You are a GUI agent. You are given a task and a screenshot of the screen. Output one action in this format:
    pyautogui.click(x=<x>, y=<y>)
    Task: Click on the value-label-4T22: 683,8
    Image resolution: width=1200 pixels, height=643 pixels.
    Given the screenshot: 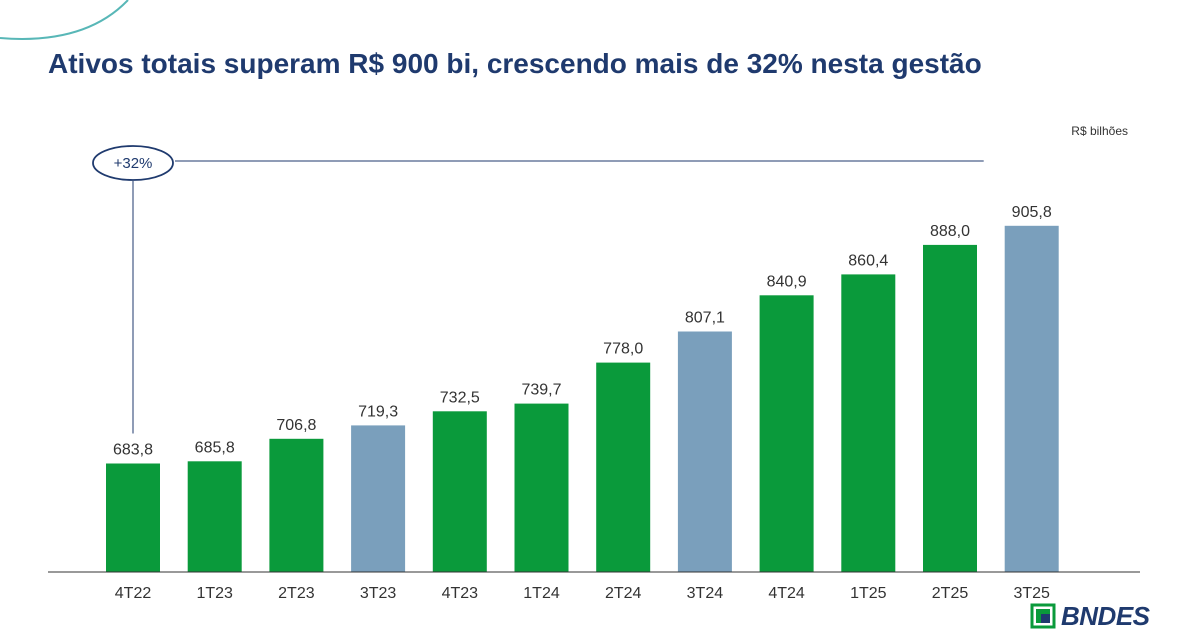 What is the action you would take?
    pyautogui.click(x=133, y=450)
    